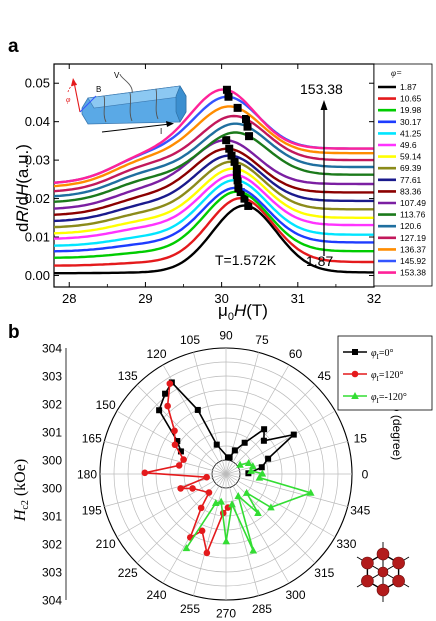 This screenshot has height=621, width=436. Describe the element at coordinates (413, 261) in the screenshot. I see `legend-label-145.92: 145.92` at that location.